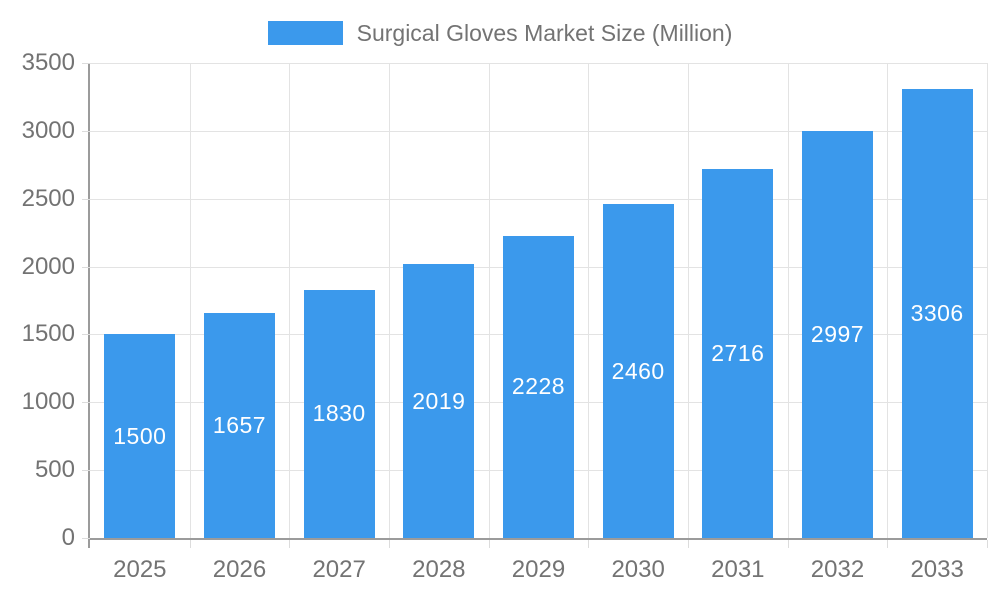 The height and width of the screenshot is (600, 1000). I want to click on bar-2033: 3306, so click(937, 313).